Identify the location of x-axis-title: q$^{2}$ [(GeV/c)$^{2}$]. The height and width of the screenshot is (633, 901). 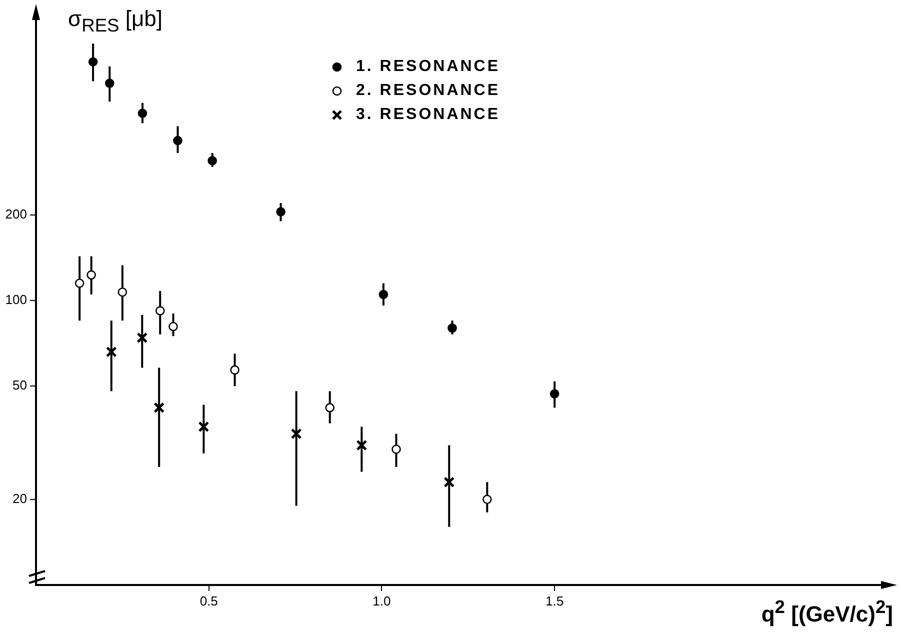
(827, 612).